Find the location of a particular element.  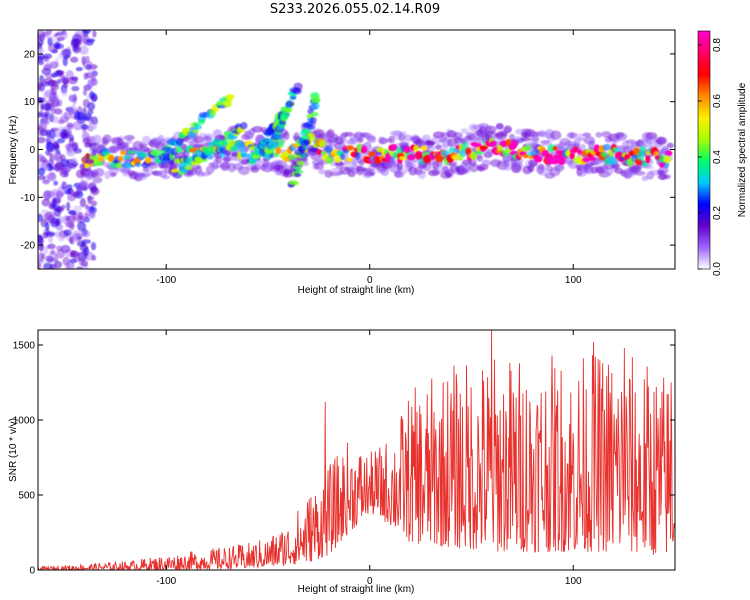

spectrogram-y-tick-label: 0 is located at coordinates (32, 150).